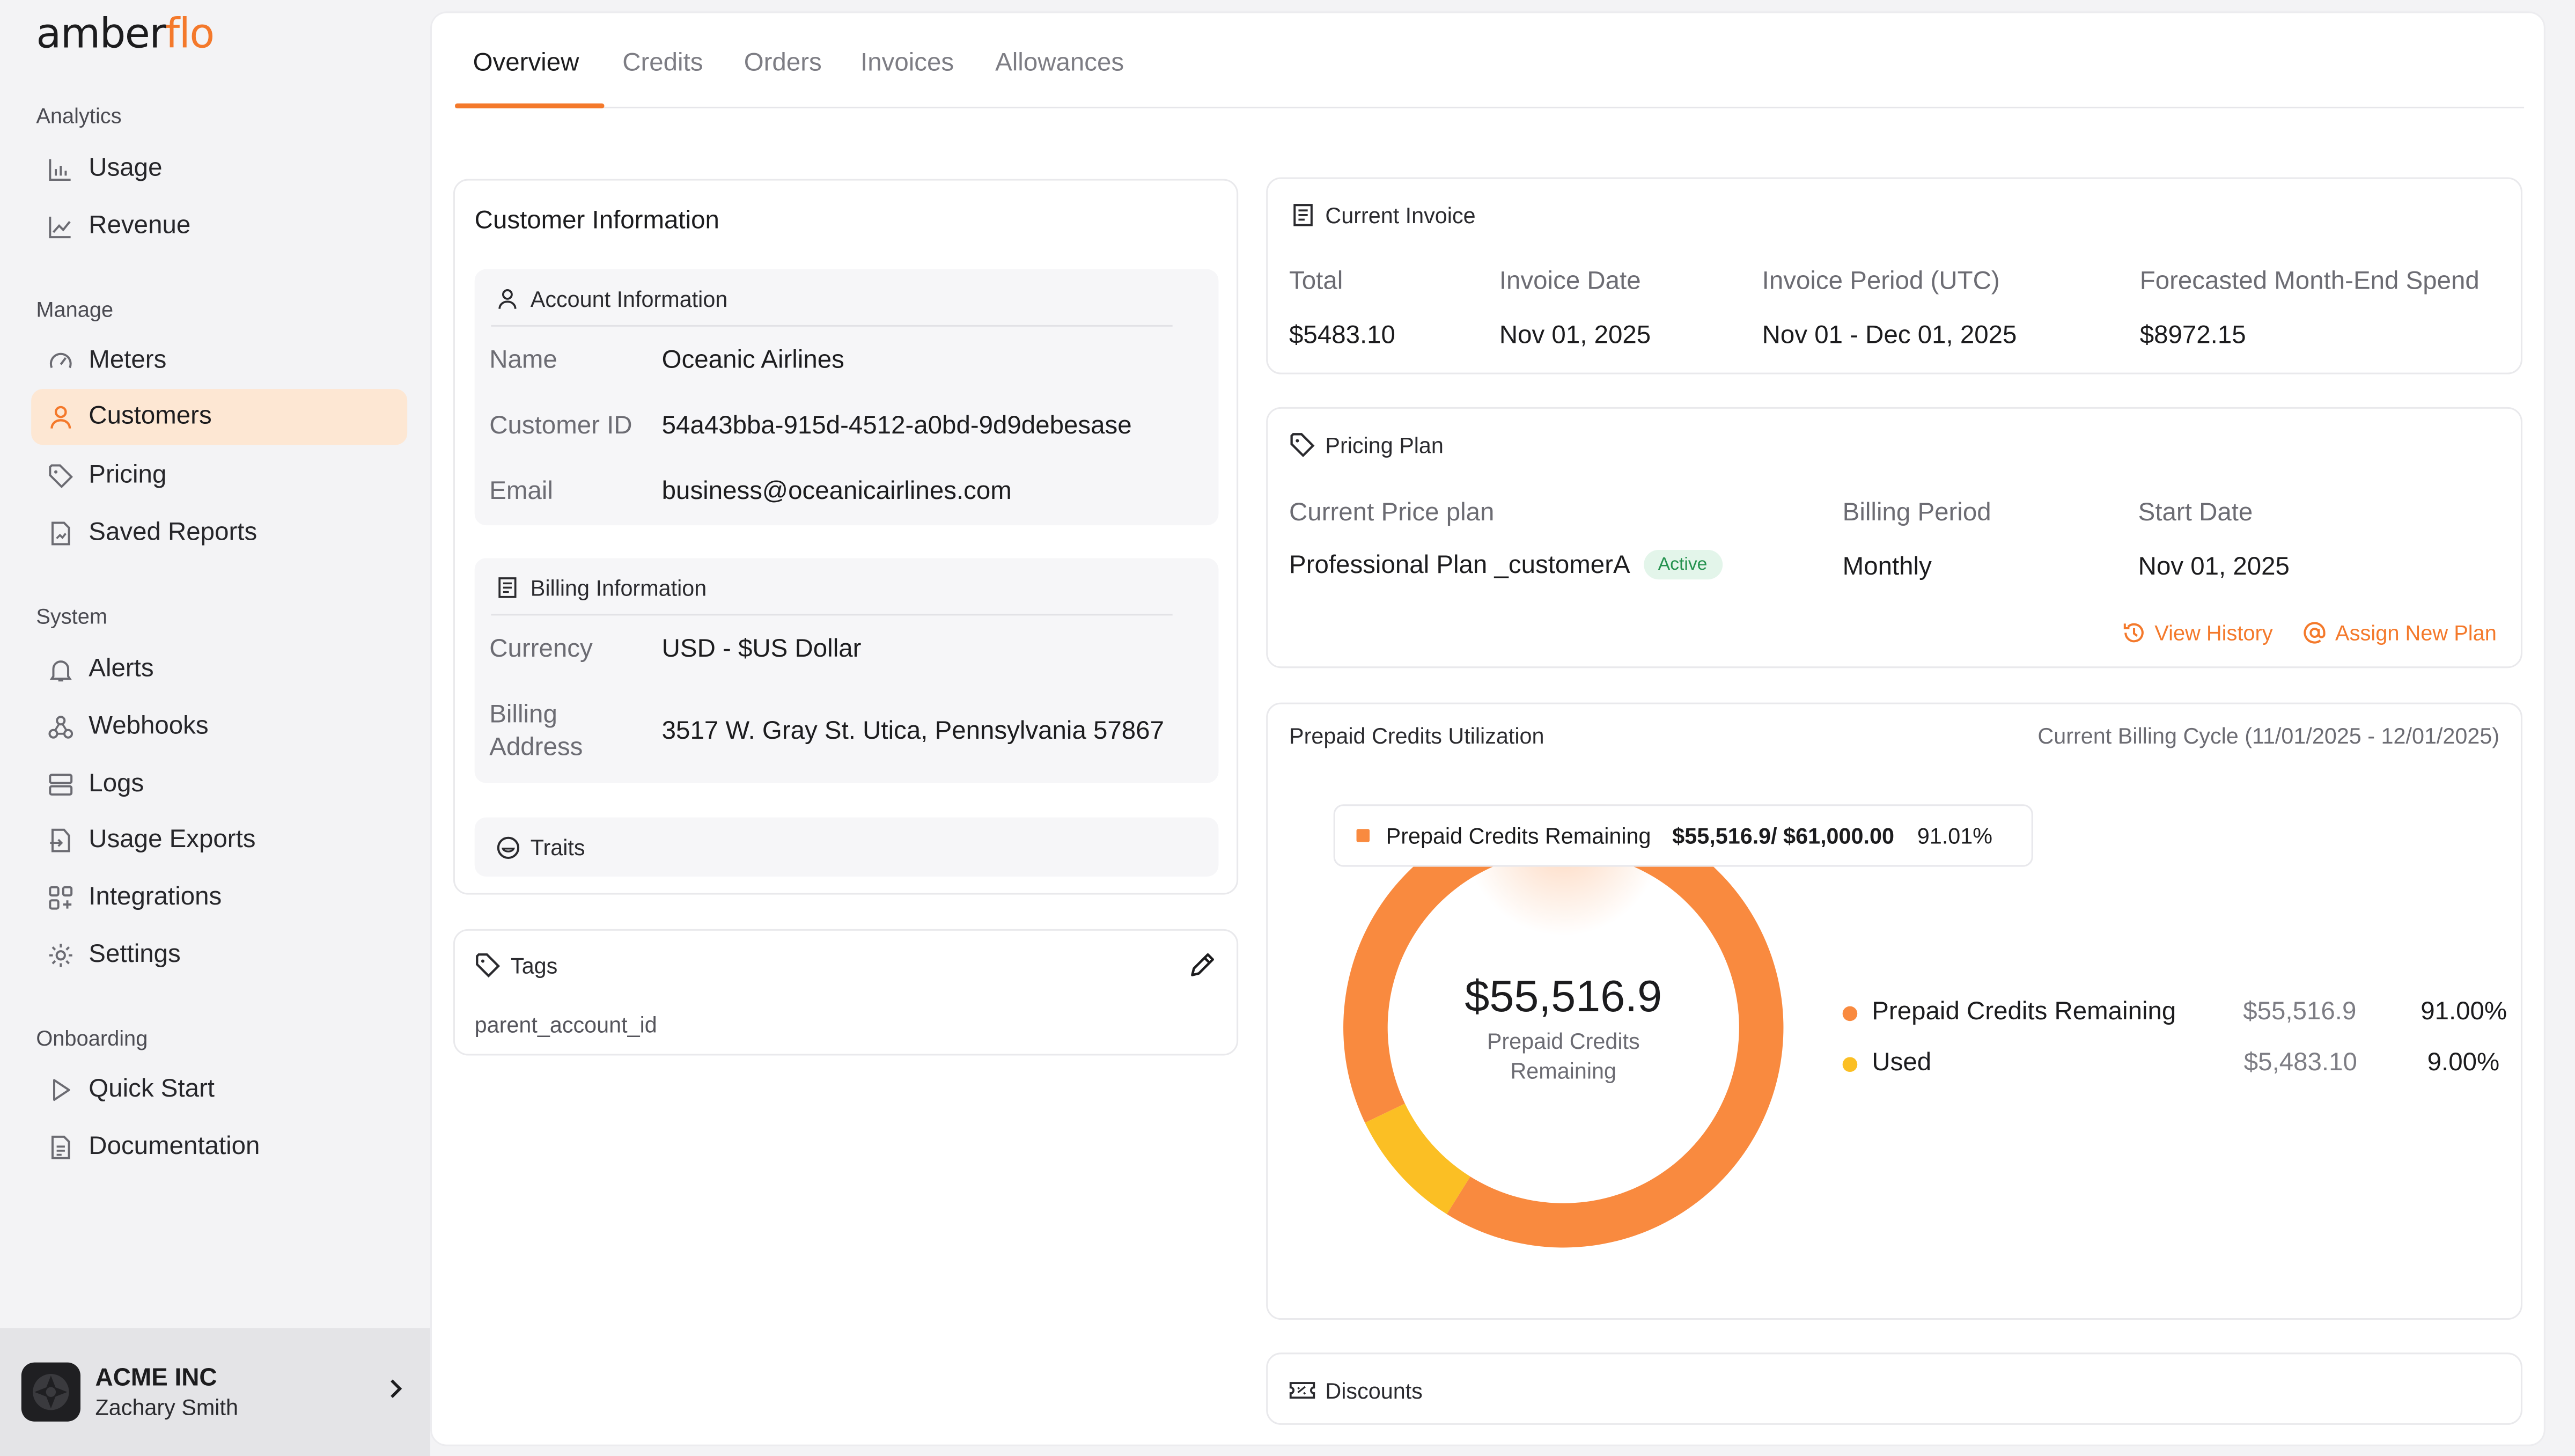  Describe the element at coordinates (60, 669) in the screenshot. I see `bell-icon` at that location.